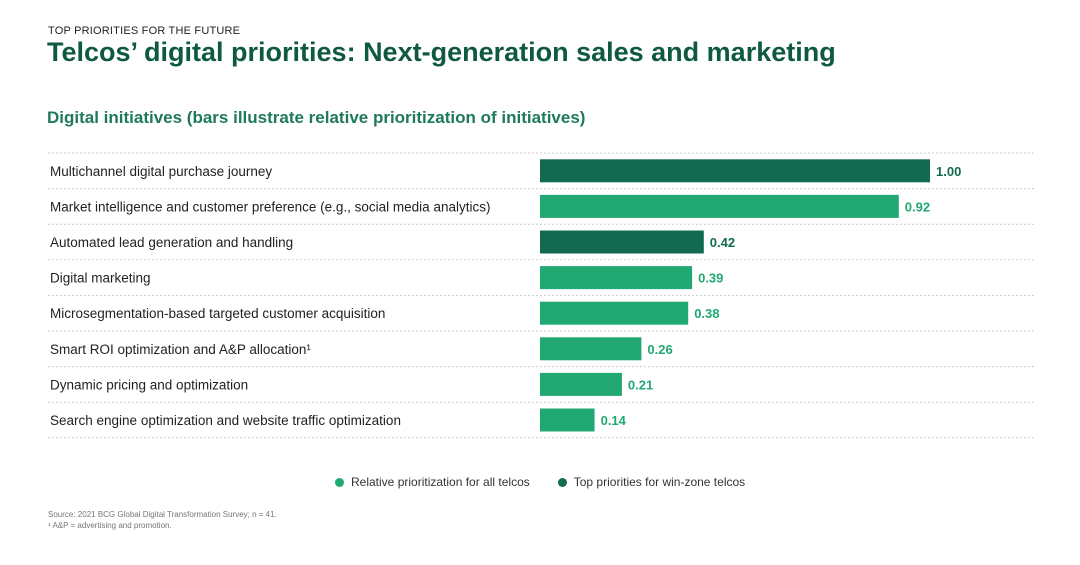 Image resolution: width=1080 pixels, height=565 pixels. I want to click on legend-label-win-zone: Top priorities for win-zone telcos, so click(659, 482).